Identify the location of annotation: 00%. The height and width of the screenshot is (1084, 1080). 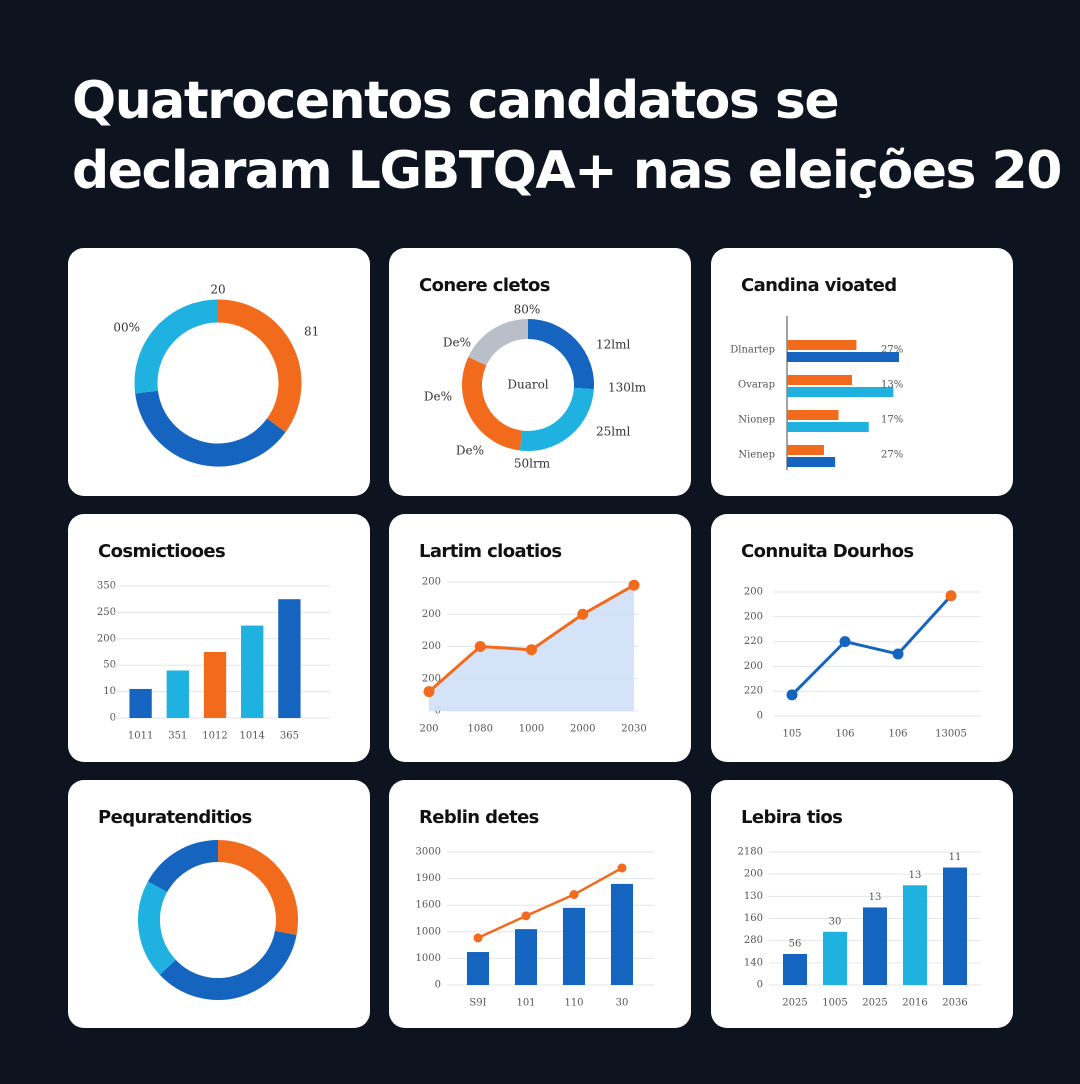
(126, 328).